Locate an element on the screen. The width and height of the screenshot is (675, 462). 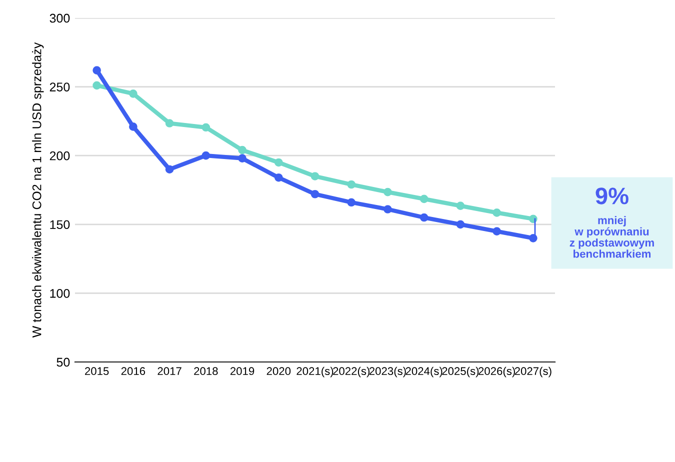
x-tick-label: 2019 is located at coordinates (242, 371).